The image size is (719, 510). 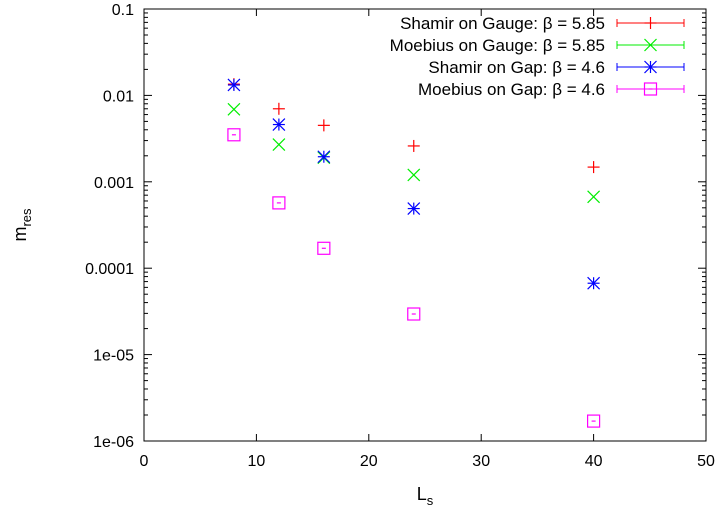 I want to click on legend-entry: Moebius on Gauge: β = 5.85, so click(x=537, y=45).